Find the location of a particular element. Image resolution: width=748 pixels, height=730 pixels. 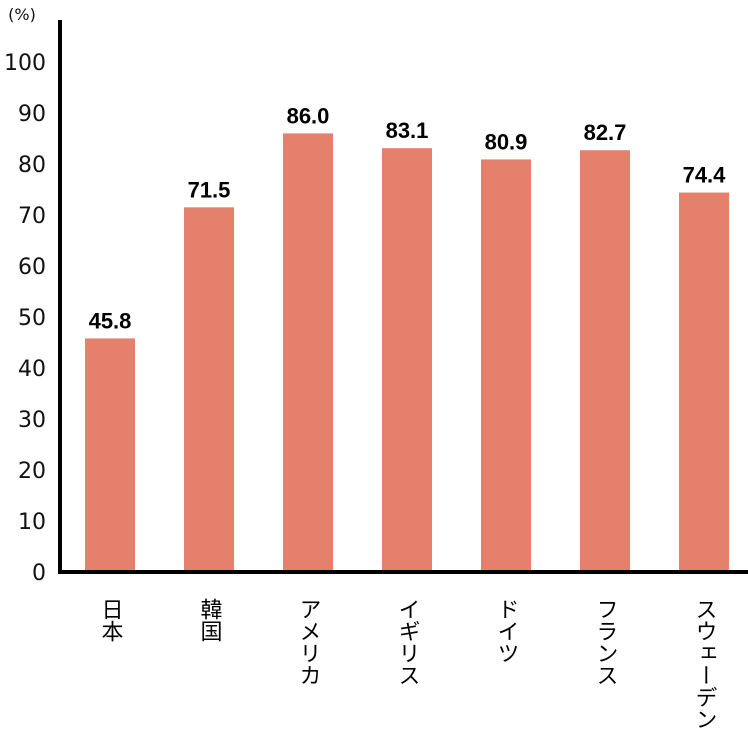

y-axis-unit: (%) is located at coordinates (22, 14).